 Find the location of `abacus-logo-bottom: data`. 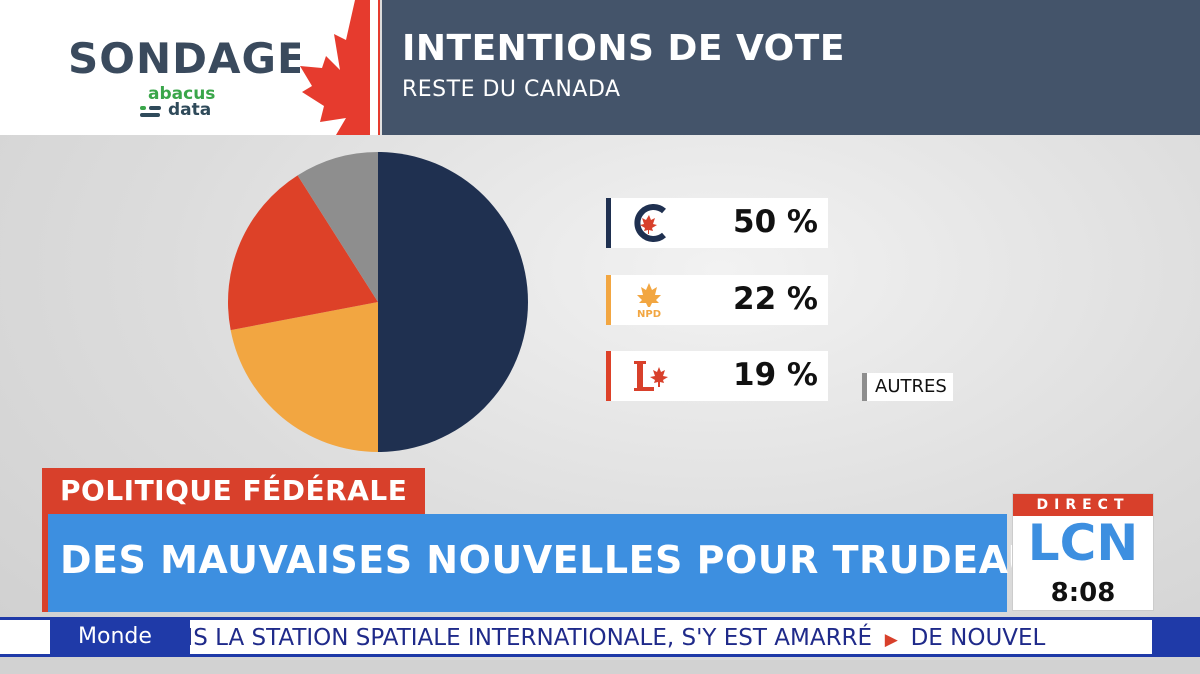

abacus-logo-bottom: data is located at coordinates (190, 110).